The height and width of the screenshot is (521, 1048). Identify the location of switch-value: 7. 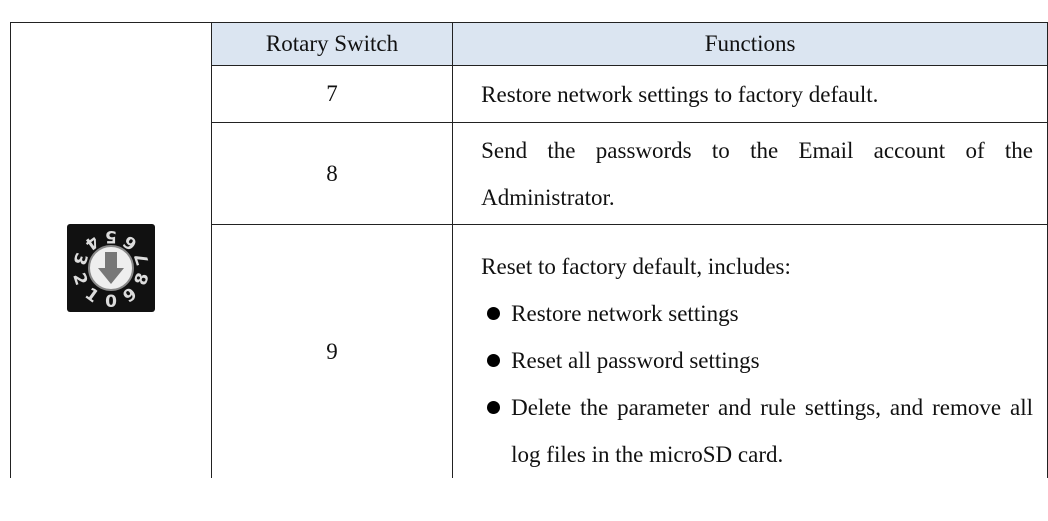
(332, 94).